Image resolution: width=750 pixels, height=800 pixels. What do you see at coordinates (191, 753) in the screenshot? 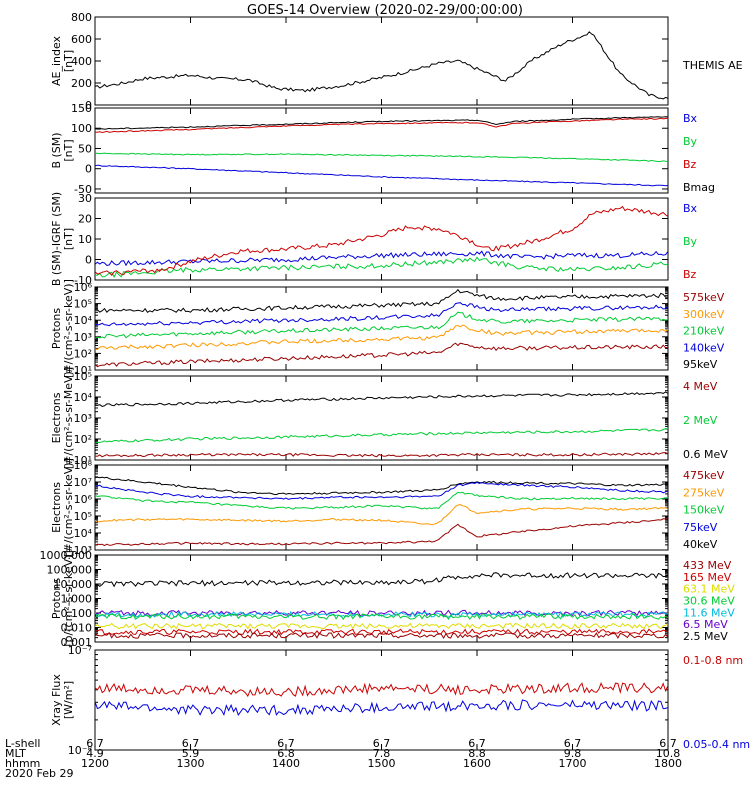
I see `bottom-tick-mlt: 5.9` at bounding box center [191, 753].